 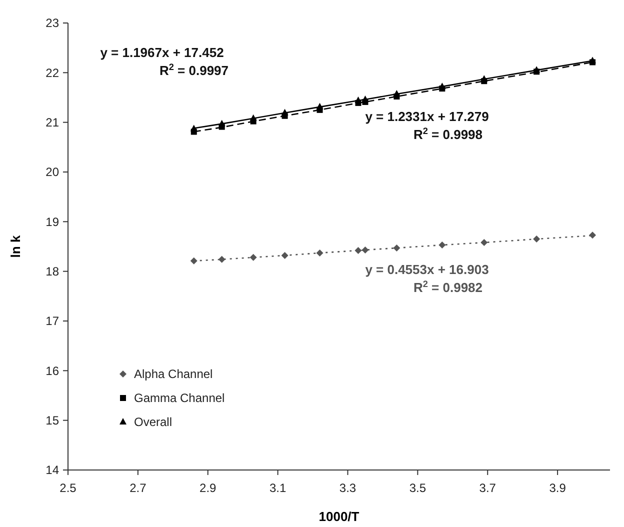 I want to click on y-axis-title: ln k, so click(x=15, y=246).